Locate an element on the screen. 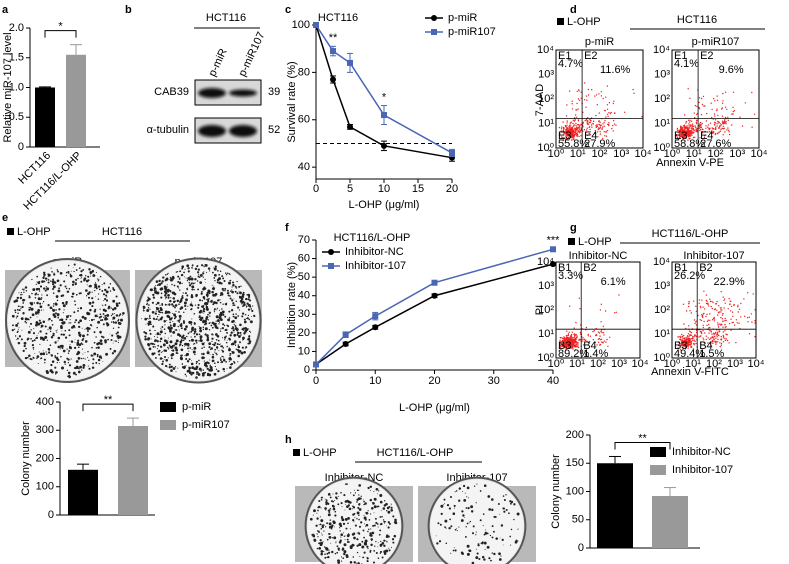  point is located at coordinates (350, 63).